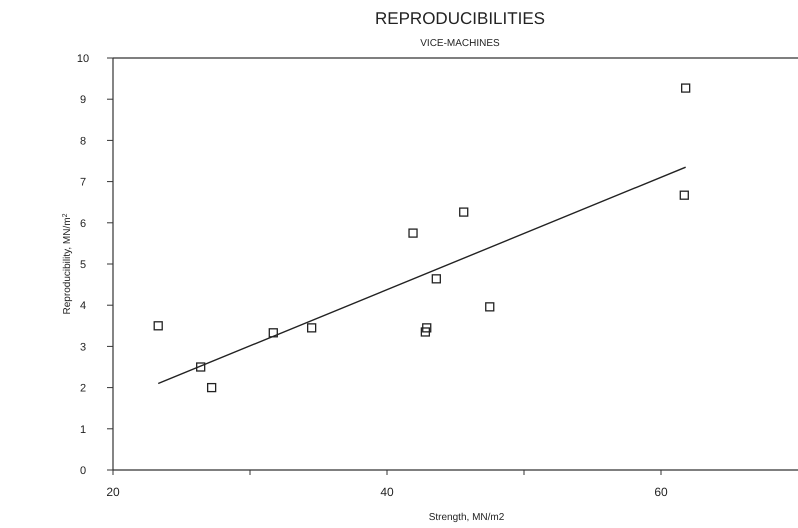 This screenshot has width=798, height=528. Describe the element at coordinates (83, 182) in the screenshot. I see `y-tick-label: 7` at that location.